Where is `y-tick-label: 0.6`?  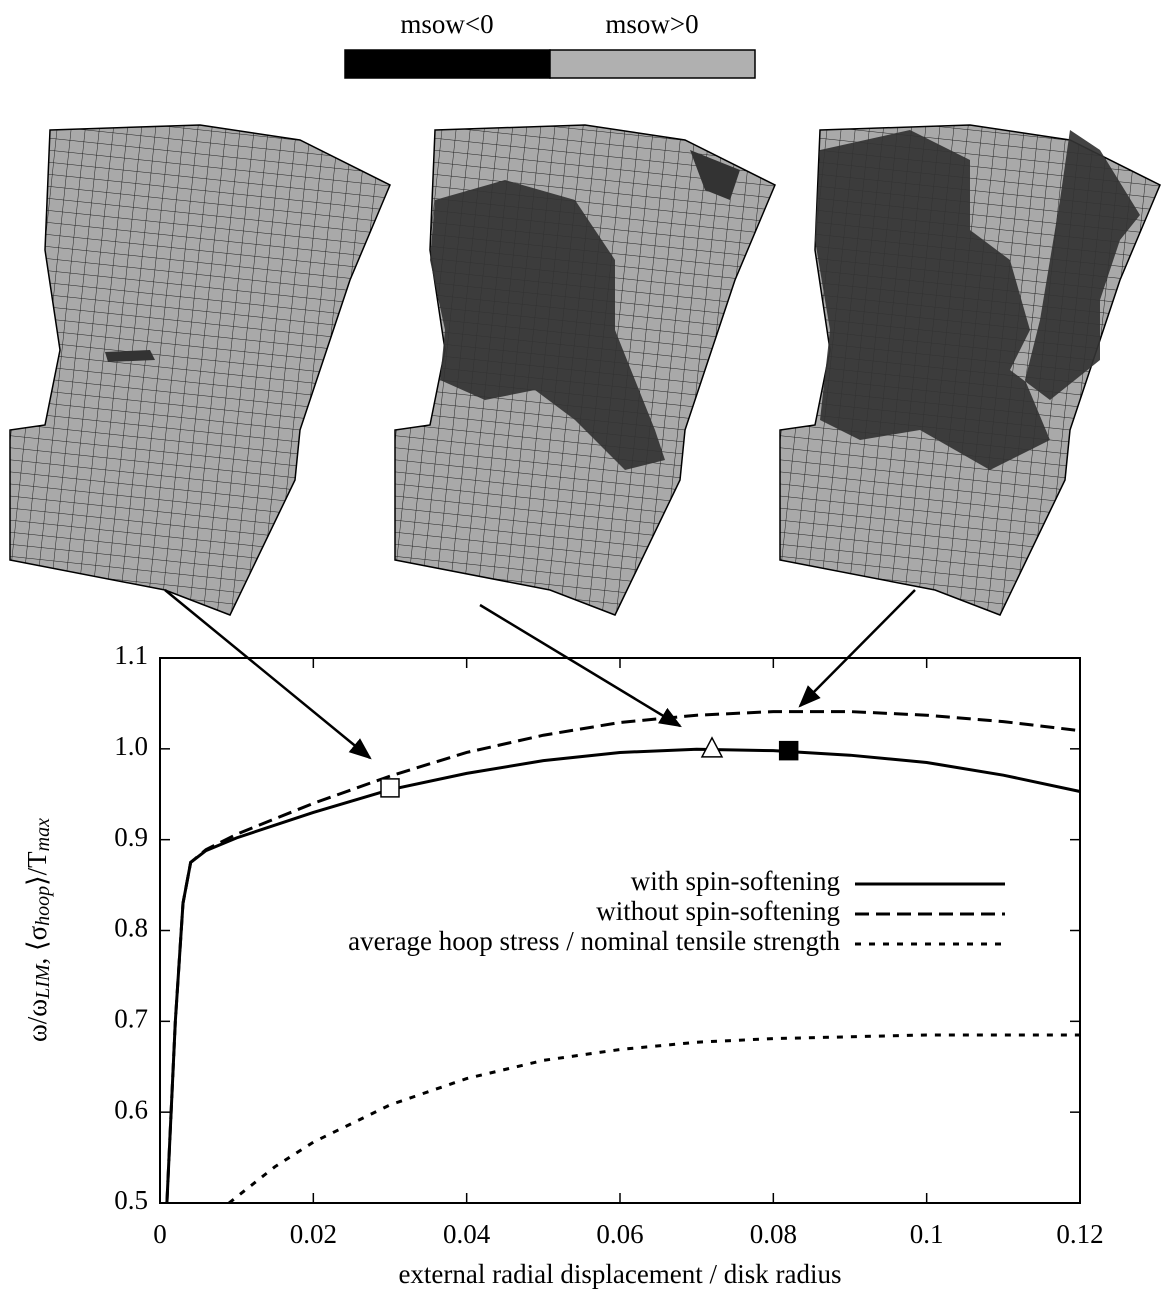 y-tick-label: 0.6 is located at coordinates (131, 1109).